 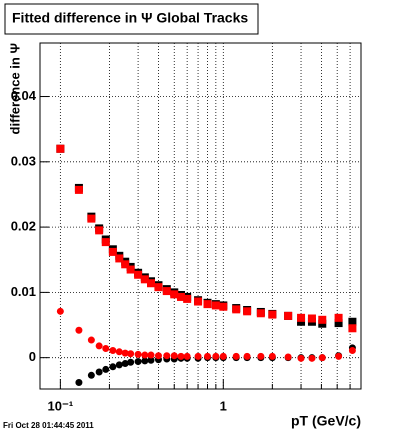 I want to click on footer-date: Fri Oct 28 01:44:45 2011, so click(x=48, y=425).